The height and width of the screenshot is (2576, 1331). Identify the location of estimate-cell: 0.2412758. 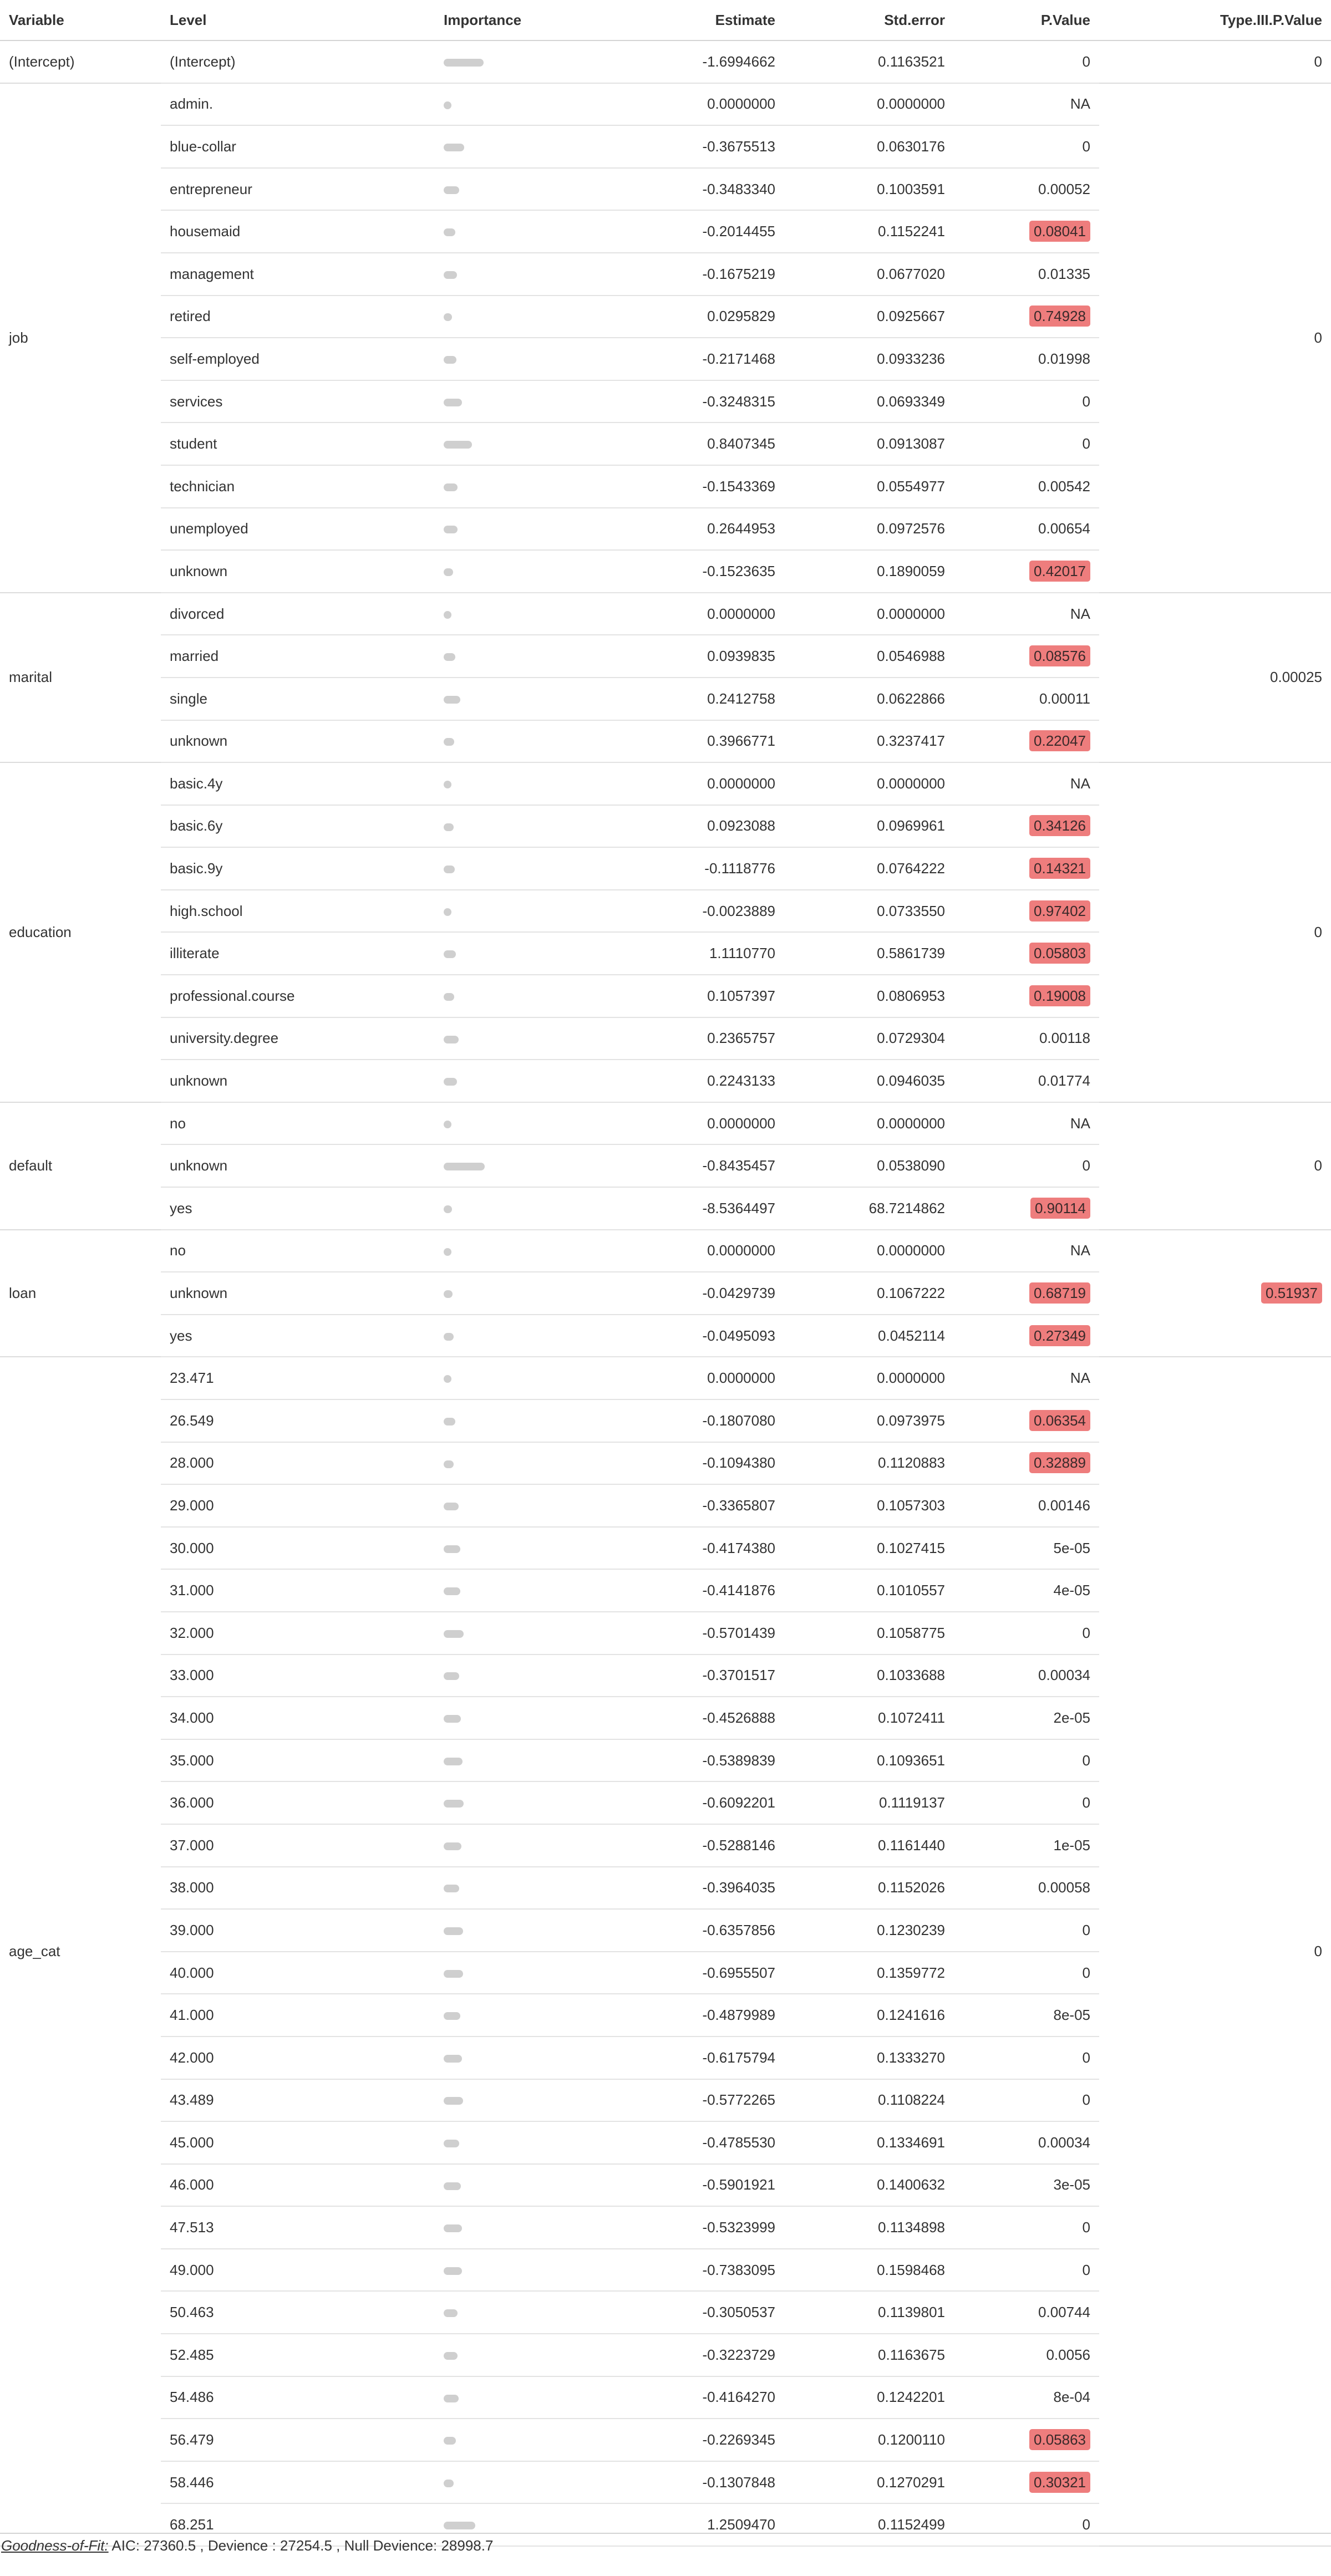
(701, 699).